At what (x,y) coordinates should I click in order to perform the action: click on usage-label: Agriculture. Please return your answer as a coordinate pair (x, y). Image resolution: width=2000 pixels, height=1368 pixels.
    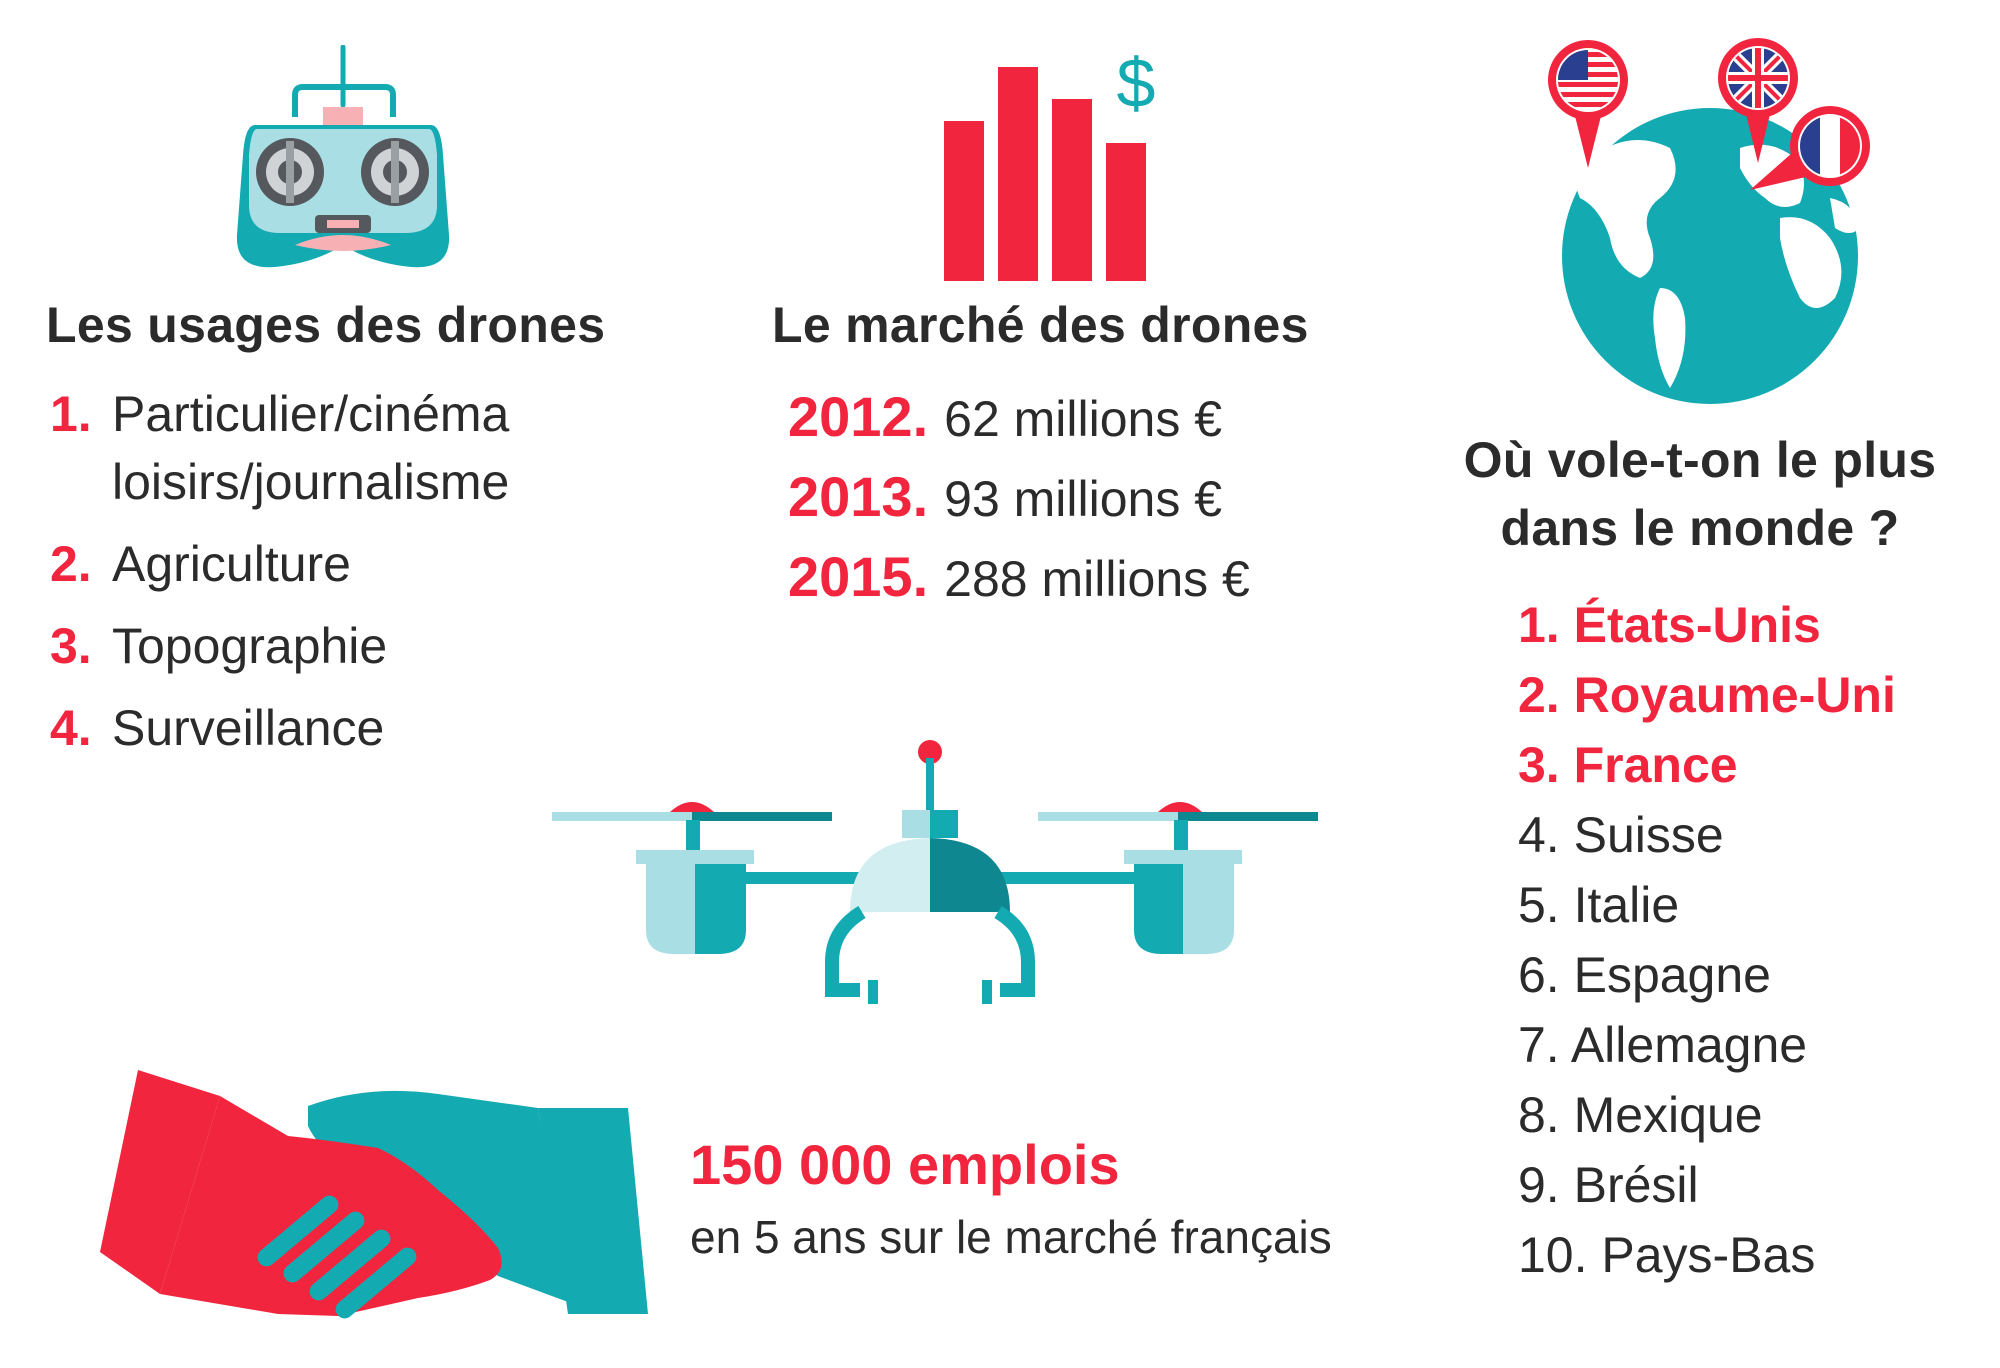
    Looking at the image, I should click on (231, 564).